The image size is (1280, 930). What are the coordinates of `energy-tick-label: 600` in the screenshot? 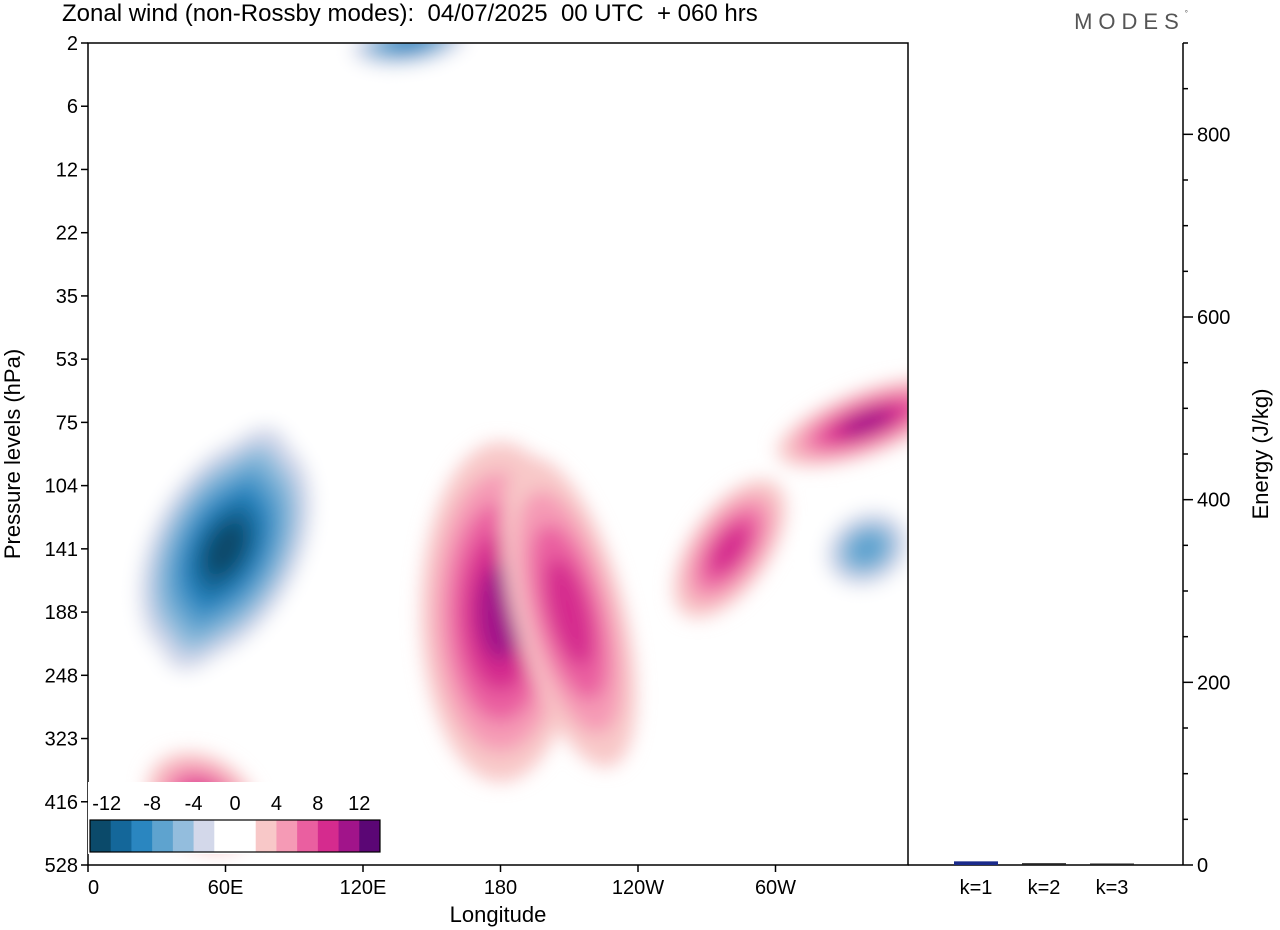 It's located at (1213, 318).